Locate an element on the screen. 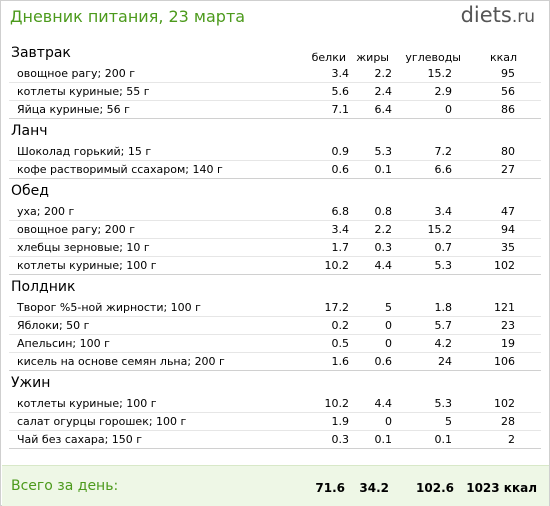 Image resolution: width=550 pixels, height=506 pixels. food-row: Чай без сахара; 150 г 0.3 0.1 0.1 2 is located at coordinates (275, 439).